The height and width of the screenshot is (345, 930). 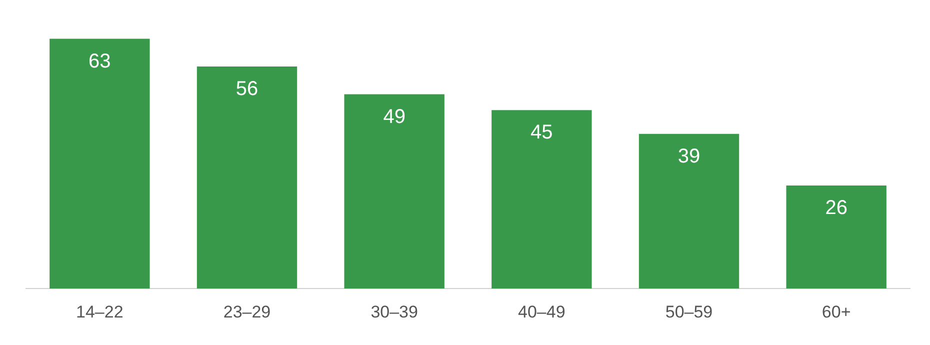 What do you see at coordinates (542, 312) in the screenshot?
I see `x-tick-label: 40–49` at bounding box center [542, 312].